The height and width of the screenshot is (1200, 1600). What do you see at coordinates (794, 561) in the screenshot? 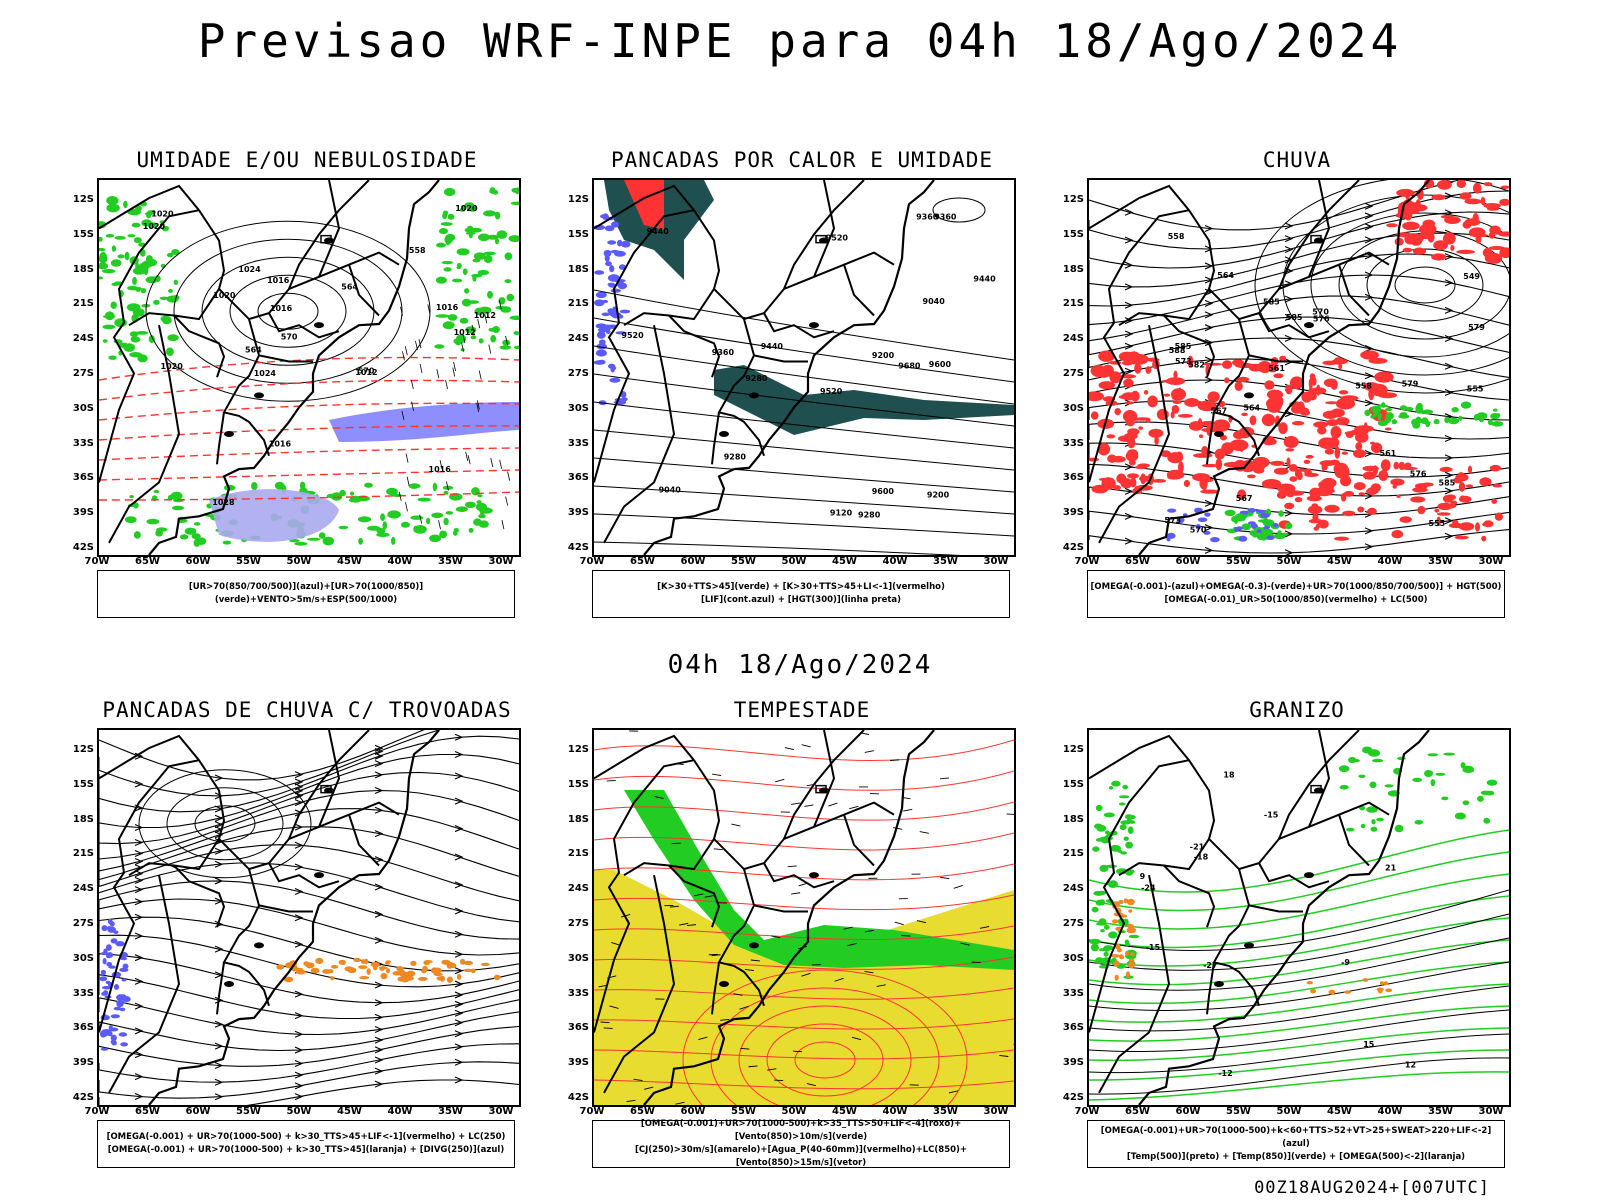
I see `longitude-tick-label: 50W` at bounding box center [794, 561].